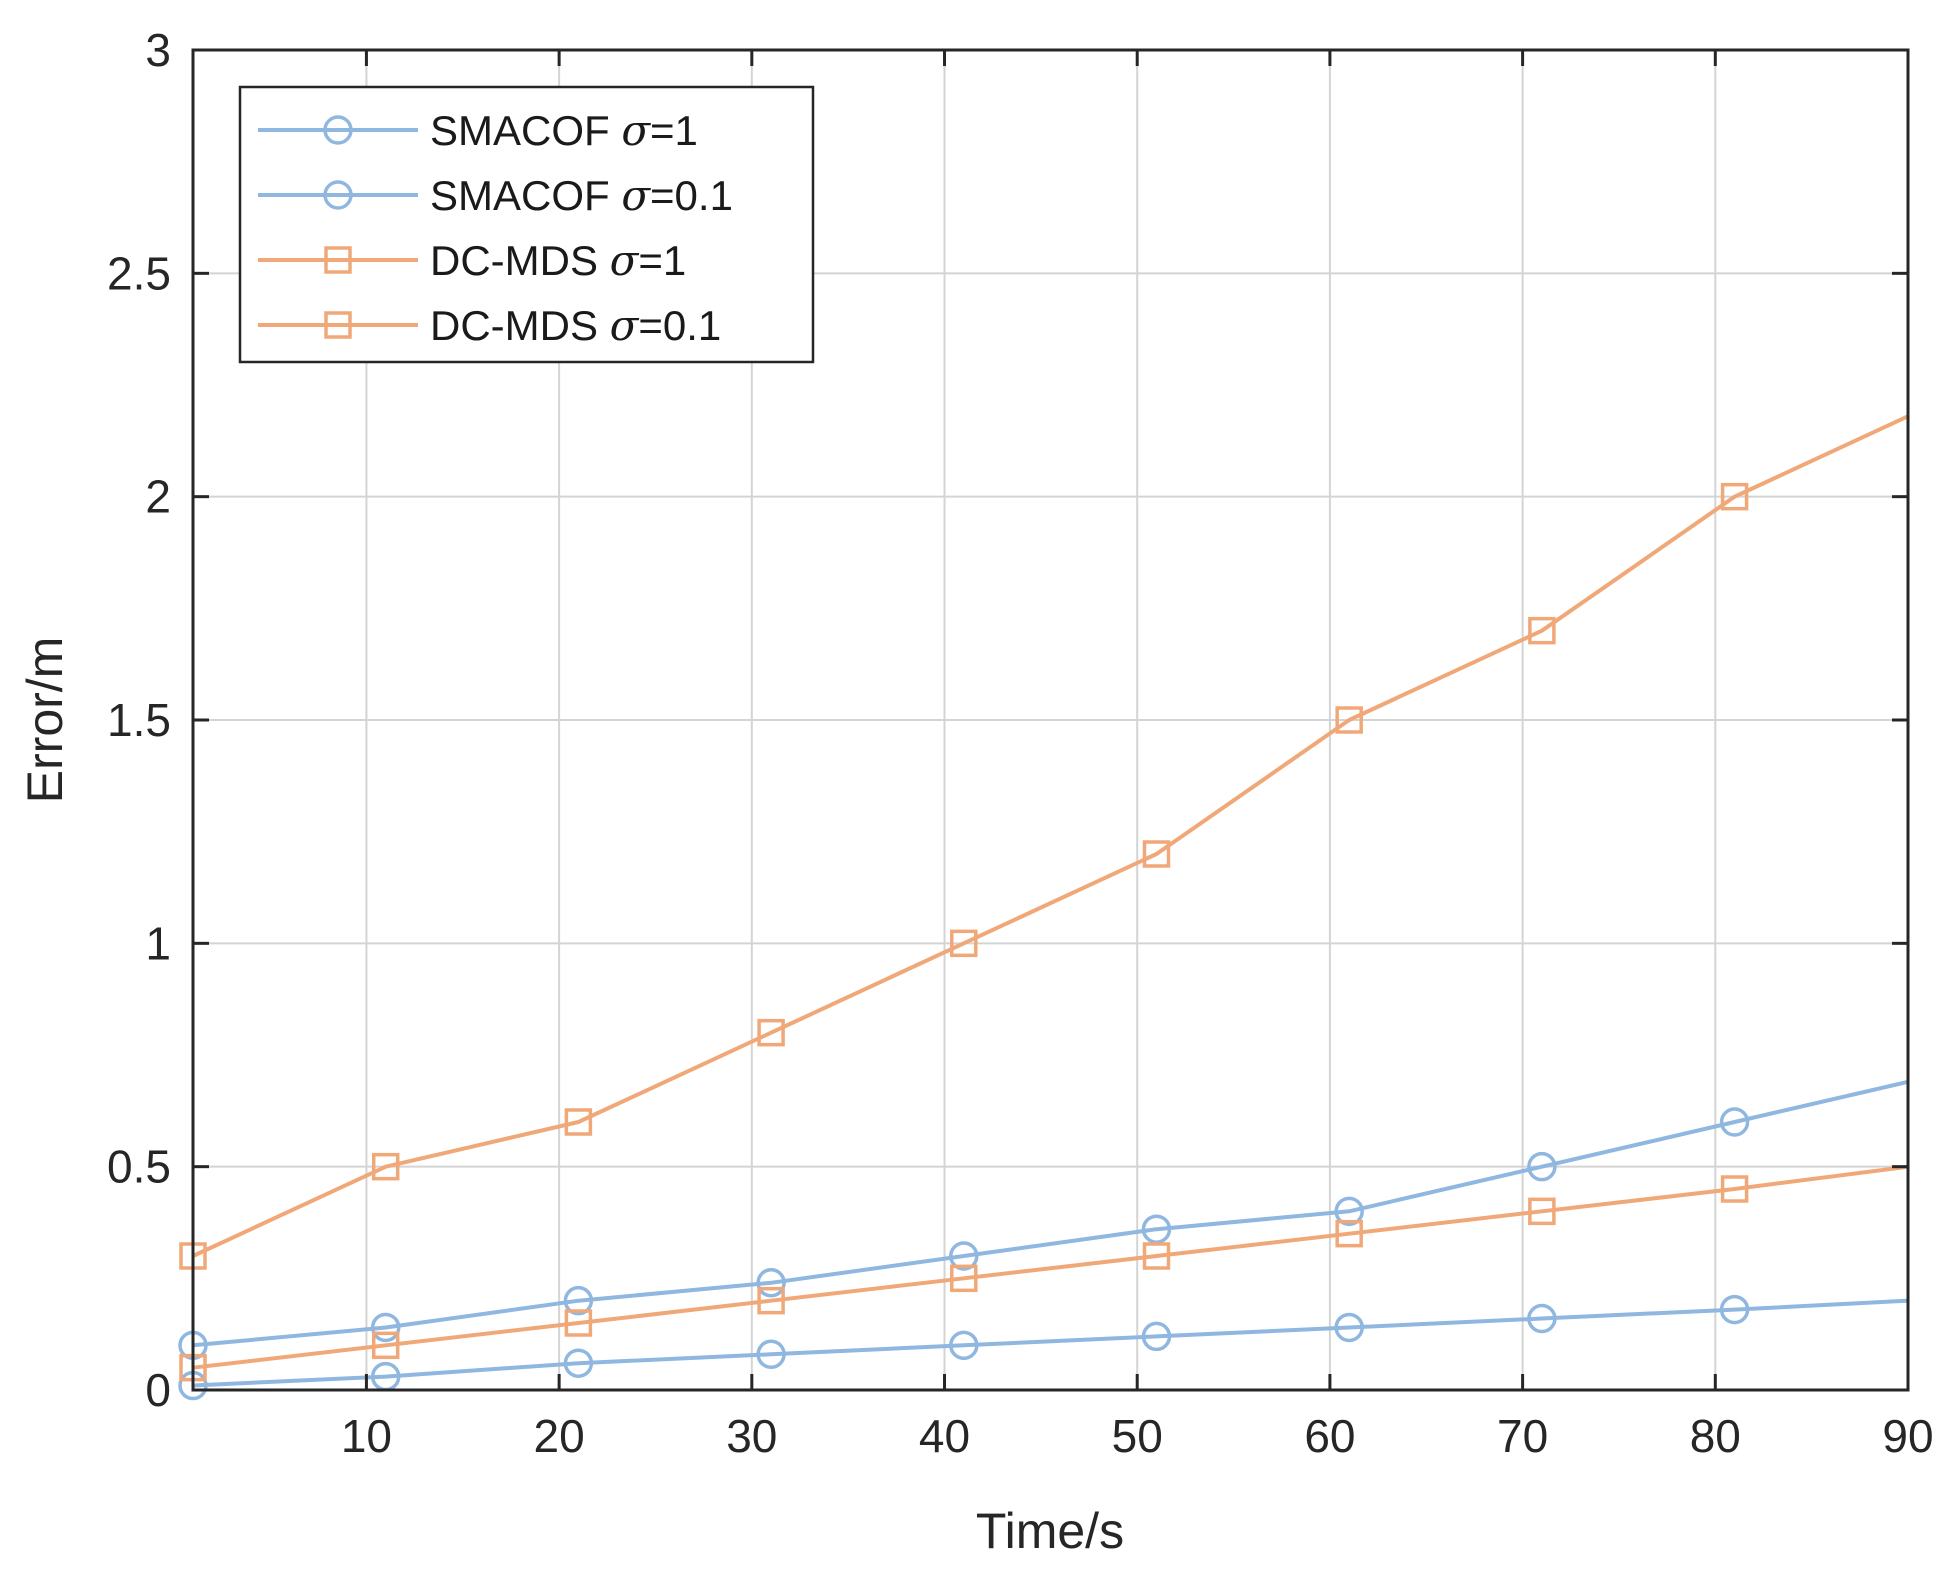 Image resolution: width=1958 pixels, height=1582 pixels. What do you see at coordinates (1907, 1436) in the screenshot?
I see `x-tick-label: 90` at bounding box center [1907, 1436].